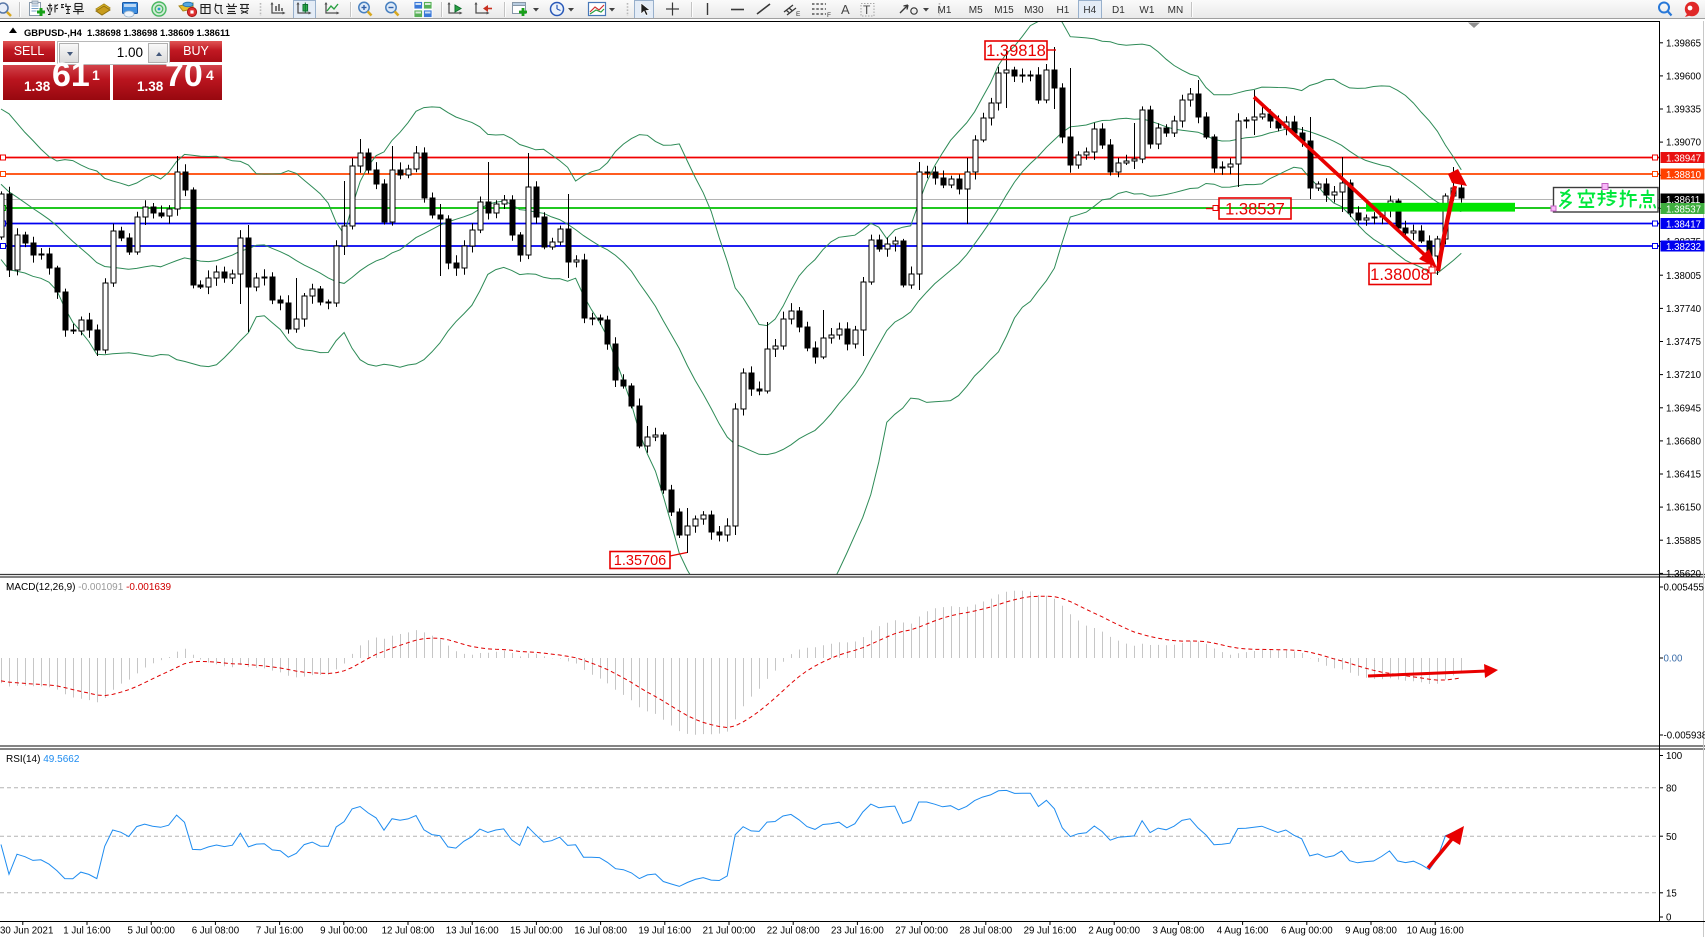 Image resolution: width=1705 pixels, height=937 pixels. Describe the element at coordinates (1684, 175) in the screenshot. I see `svg-text: 1.38810` at that location.